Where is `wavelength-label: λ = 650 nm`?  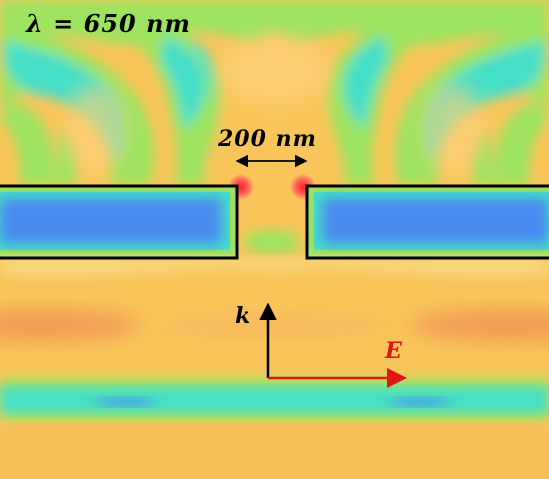 wavelength-label: λ = 650 nm is located at coordinates (108, 23).